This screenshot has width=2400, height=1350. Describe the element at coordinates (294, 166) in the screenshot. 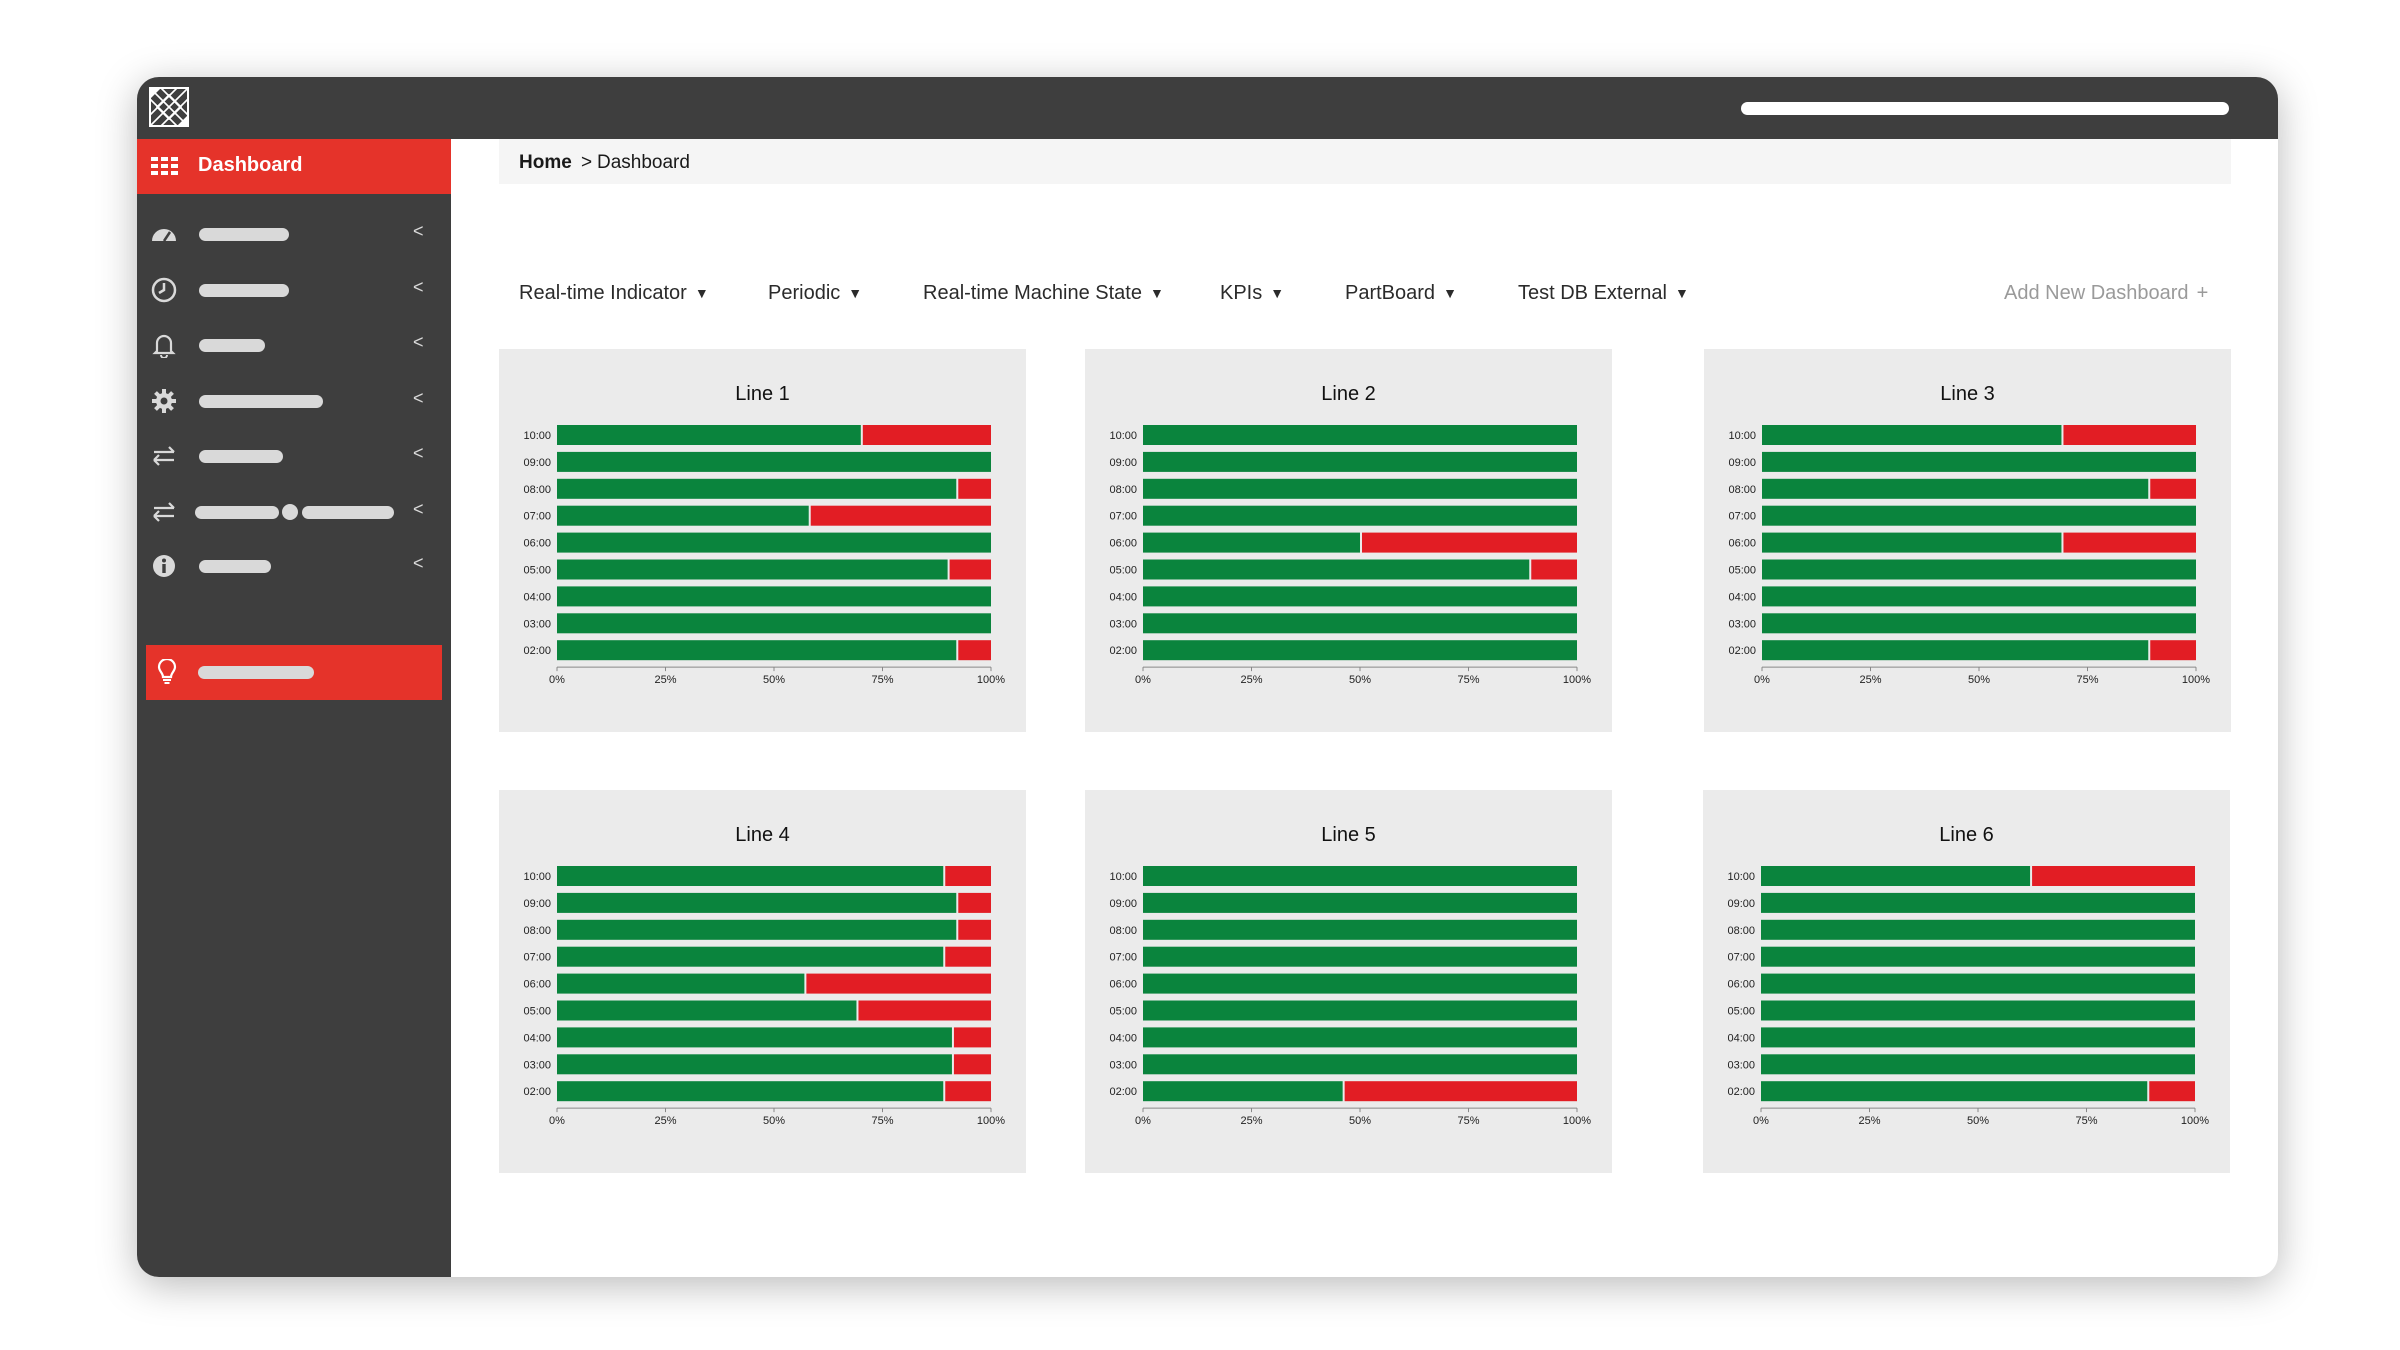

I see `sidebar-item-dashboard: Dashboard` at that location.